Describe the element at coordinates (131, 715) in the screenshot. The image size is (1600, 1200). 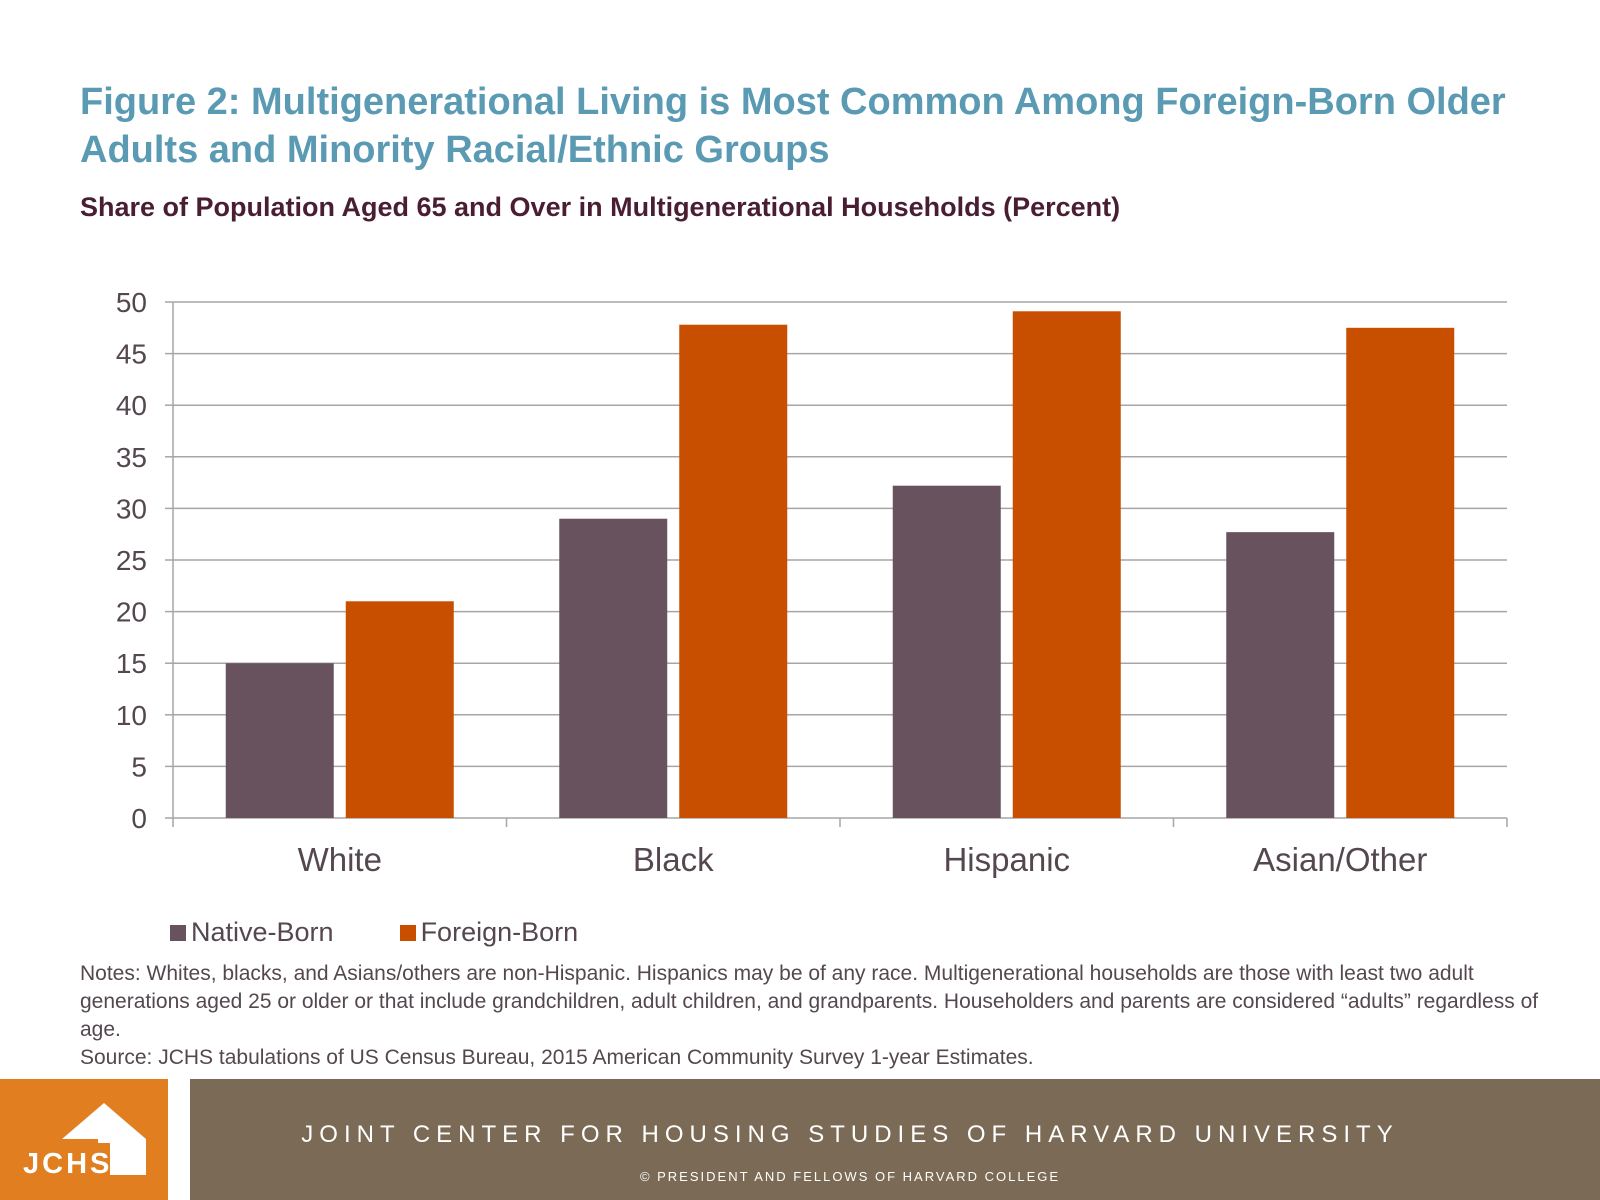
I see `y-tick-label: 10` at that location.